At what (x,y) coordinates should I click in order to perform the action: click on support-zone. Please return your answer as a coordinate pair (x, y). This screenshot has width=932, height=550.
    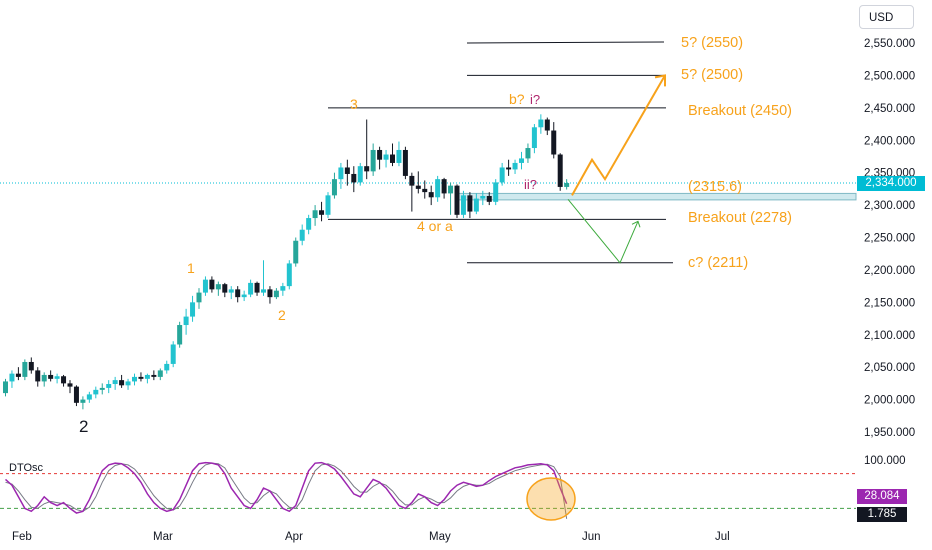
    Looking at the image, I should click on (655, 196).